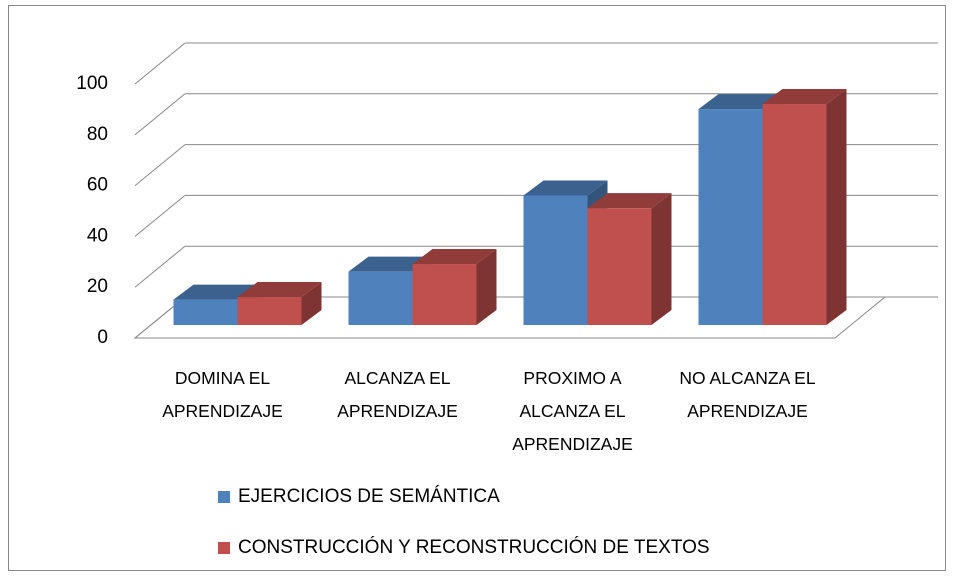 This screenshot has height=576, width=955. What do you see at coordinates (222, 394) in the screenshot?
I see `x-tick-label: DOMINA EL APRENDIZAJE` at bounding box center [222, 394].